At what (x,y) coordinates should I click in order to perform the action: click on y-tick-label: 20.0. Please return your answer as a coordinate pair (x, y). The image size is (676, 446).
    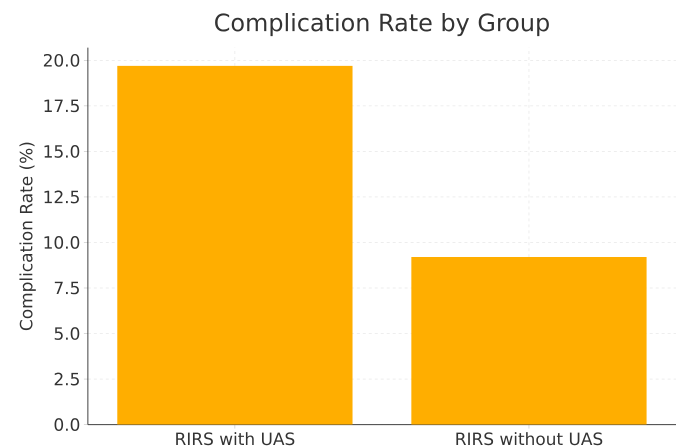
    Looking at the image, I should click on (62, 60).